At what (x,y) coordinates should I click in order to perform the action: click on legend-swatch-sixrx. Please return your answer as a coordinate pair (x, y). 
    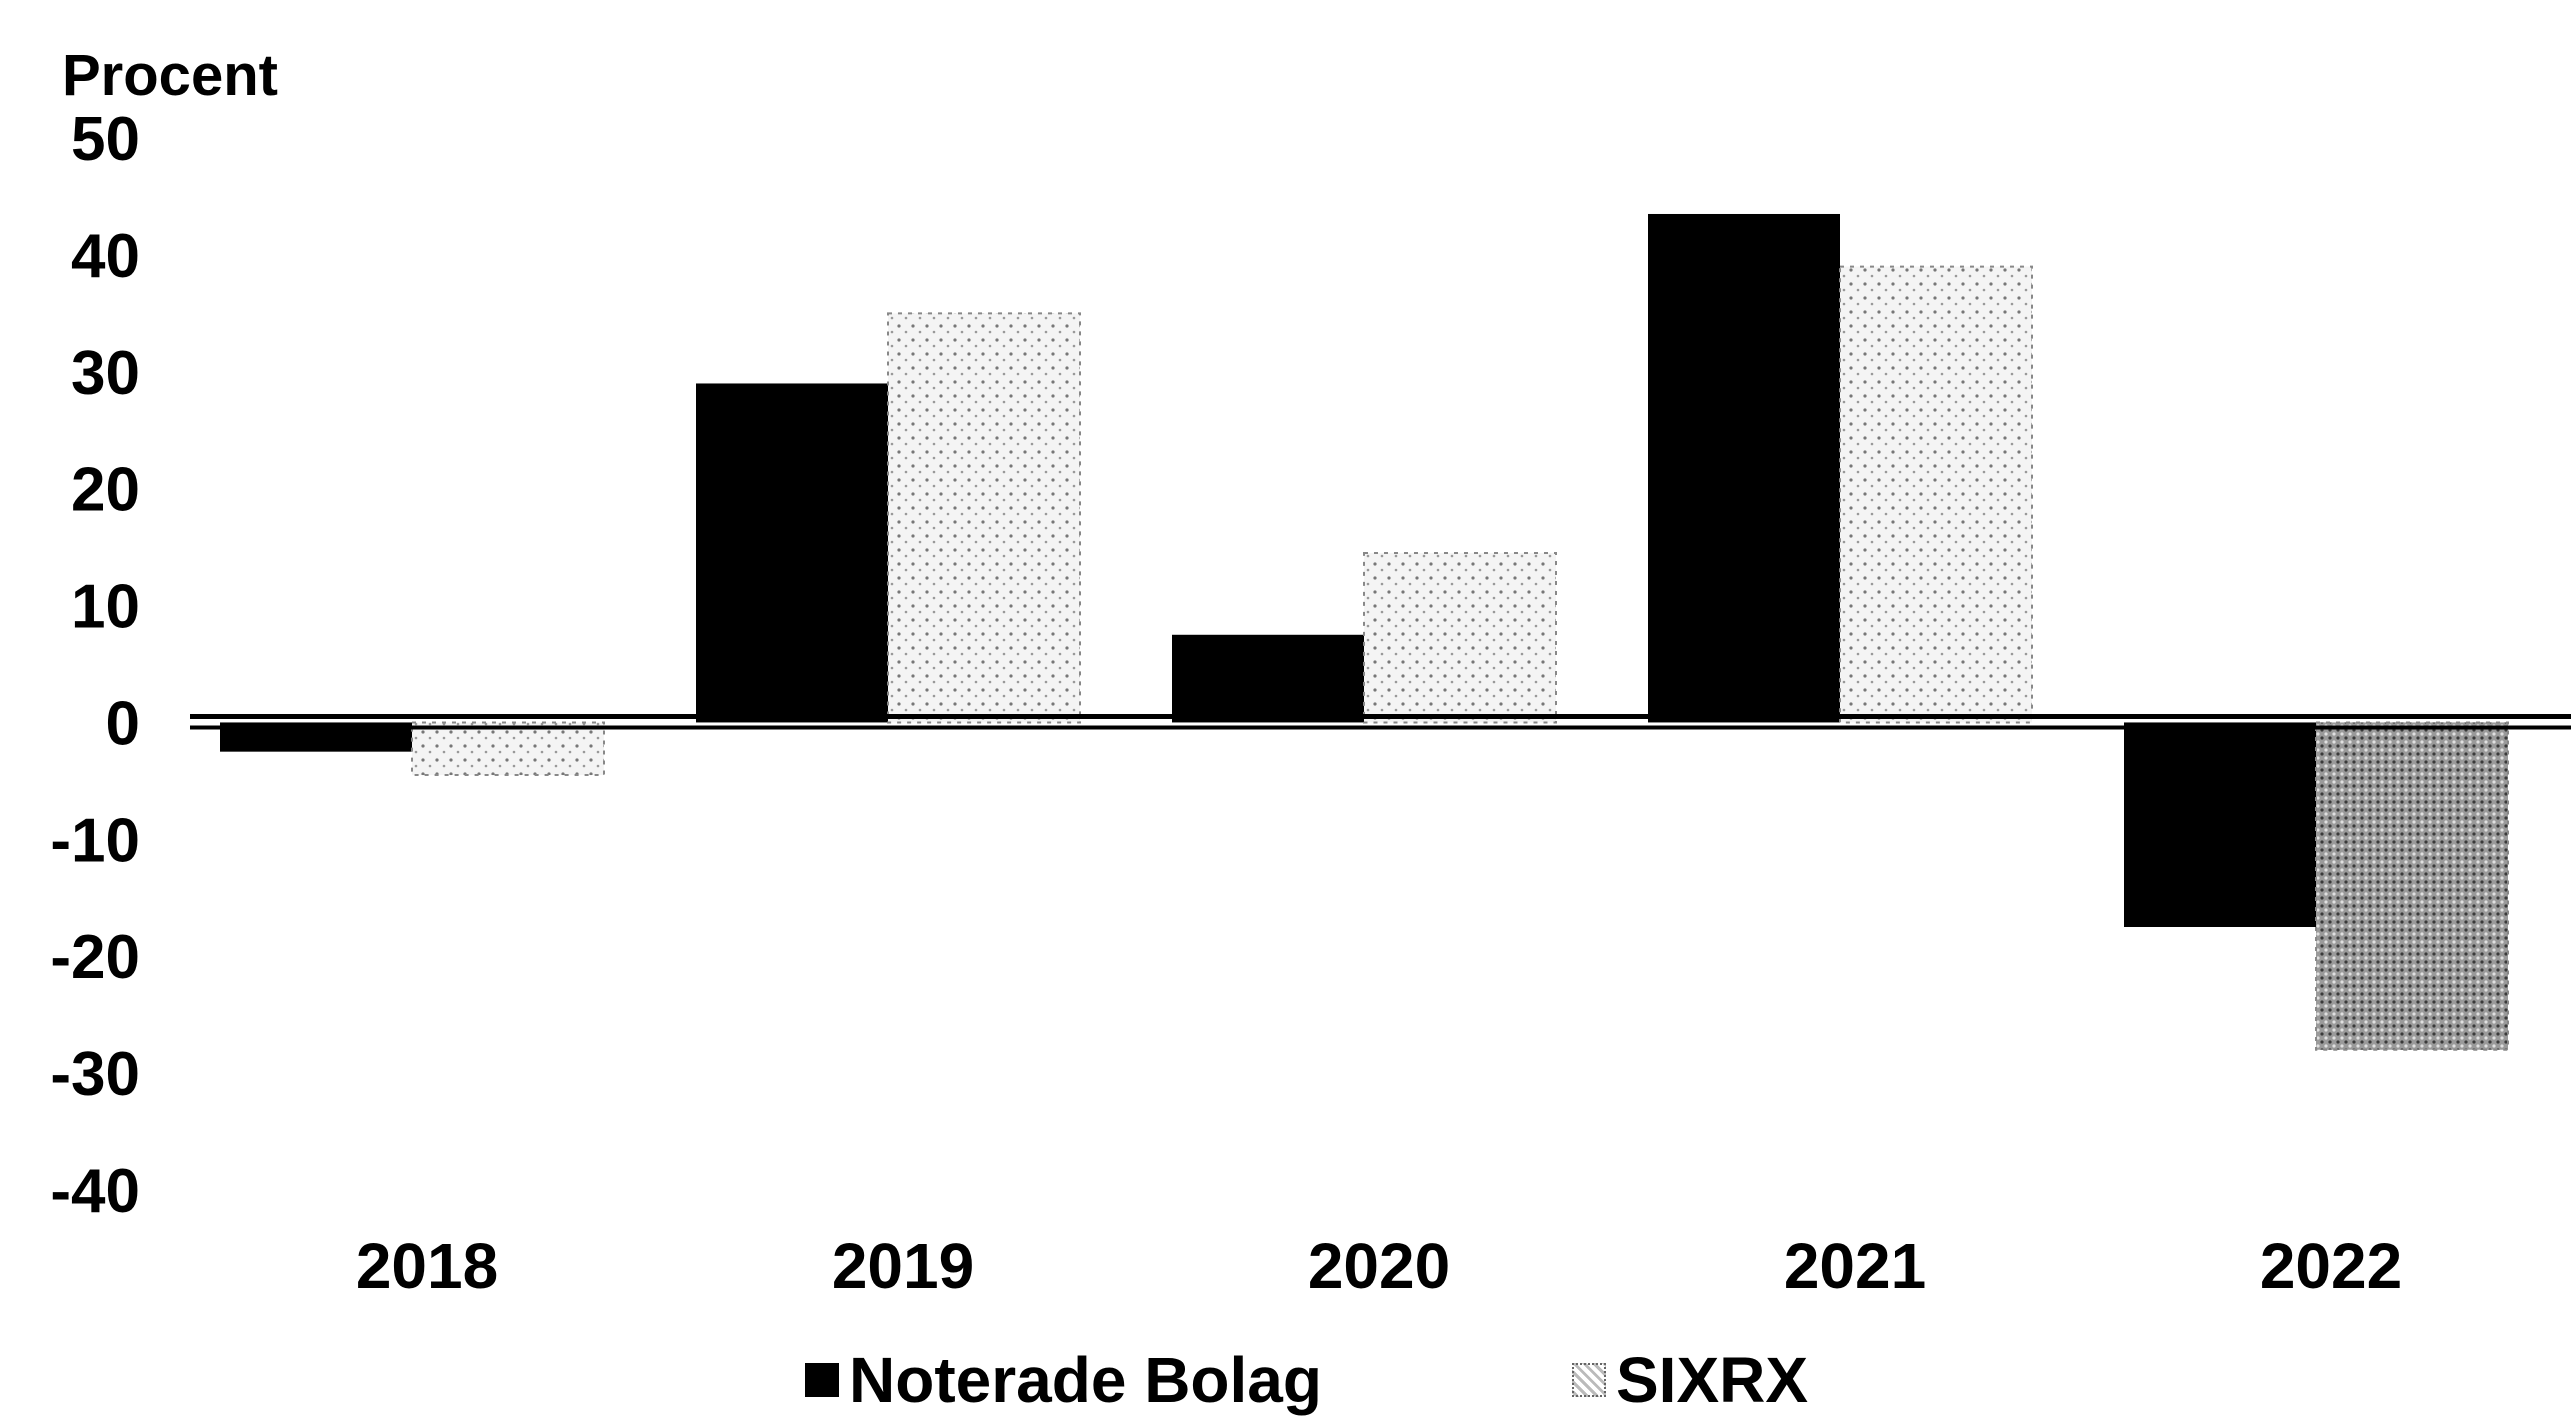
    Looking at the image, I should click on (1588, 1380).